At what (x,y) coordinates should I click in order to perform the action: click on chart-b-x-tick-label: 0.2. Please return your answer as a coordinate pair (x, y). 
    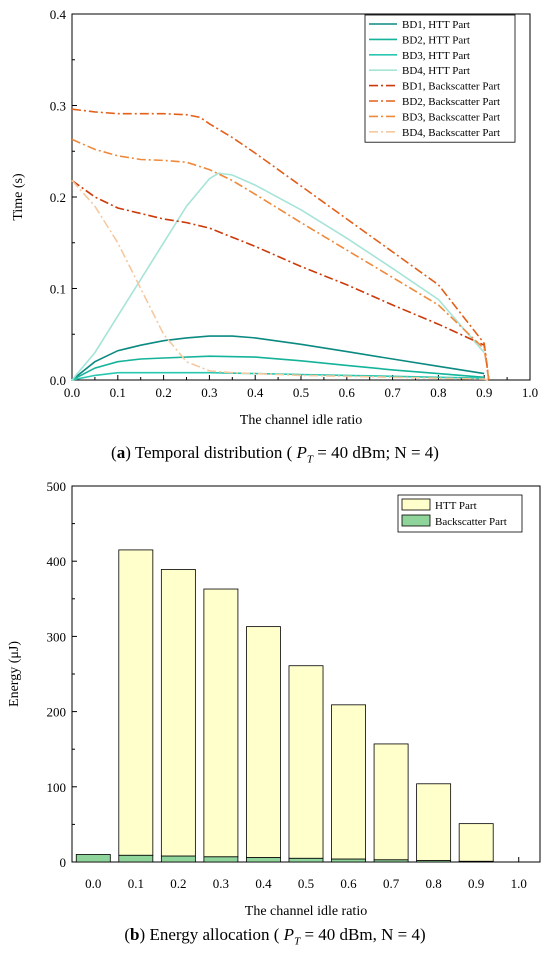
    Looking at the image, I should click on (178, 883).